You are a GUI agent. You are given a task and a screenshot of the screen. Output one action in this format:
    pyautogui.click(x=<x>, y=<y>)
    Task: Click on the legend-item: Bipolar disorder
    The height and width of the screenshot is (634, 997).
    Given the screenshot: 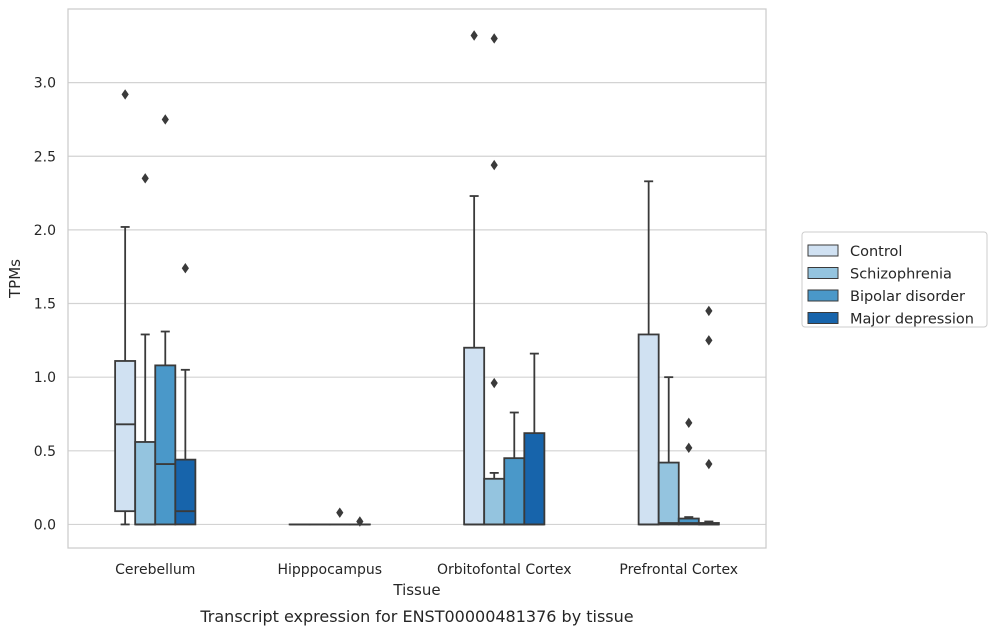 What is the action you would take?
    pyautogui.click(x=886, y=297)
    